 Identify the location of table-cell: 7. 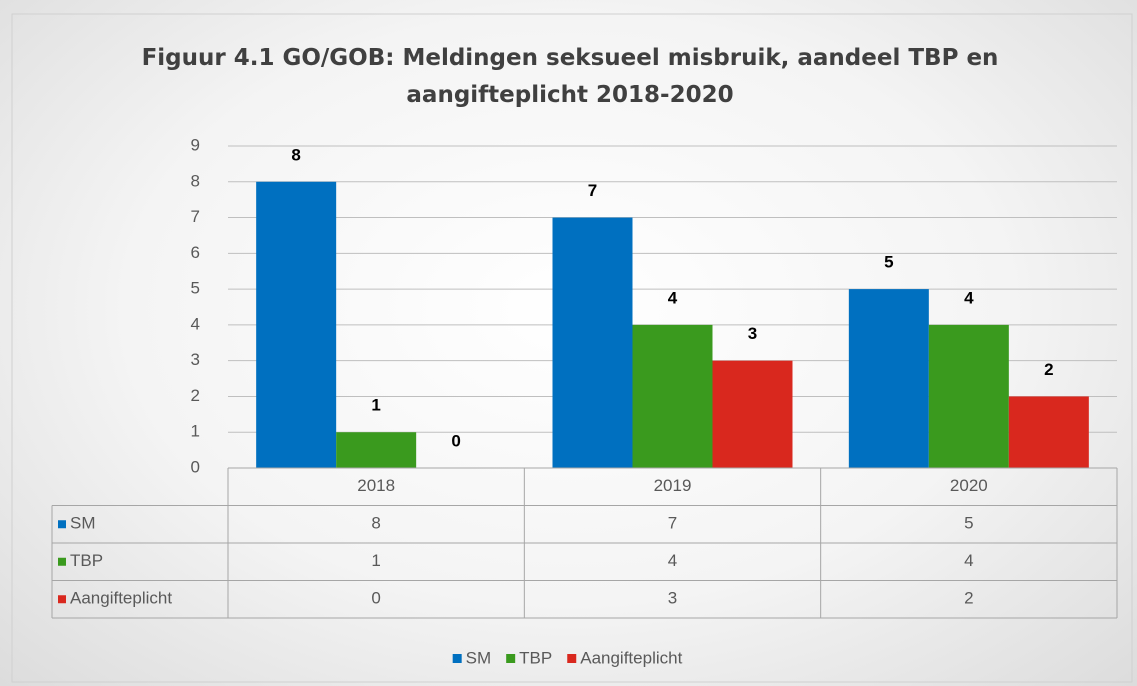
(672, 523).